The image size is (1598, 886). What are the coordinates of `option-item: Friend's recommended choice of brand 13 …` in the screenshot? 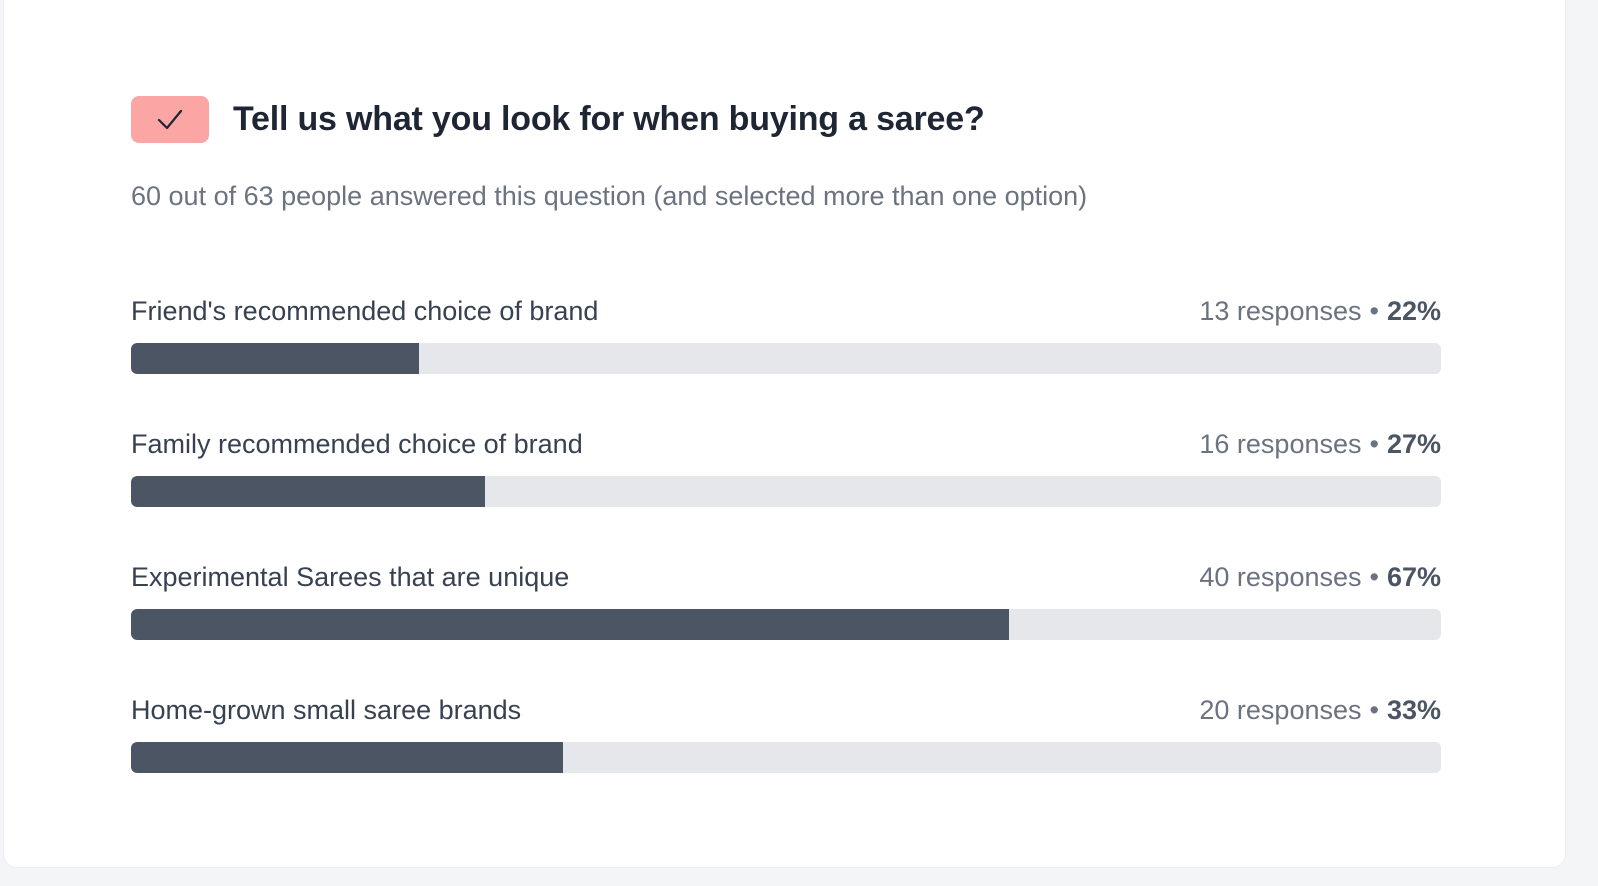 It's located at (786, 362).